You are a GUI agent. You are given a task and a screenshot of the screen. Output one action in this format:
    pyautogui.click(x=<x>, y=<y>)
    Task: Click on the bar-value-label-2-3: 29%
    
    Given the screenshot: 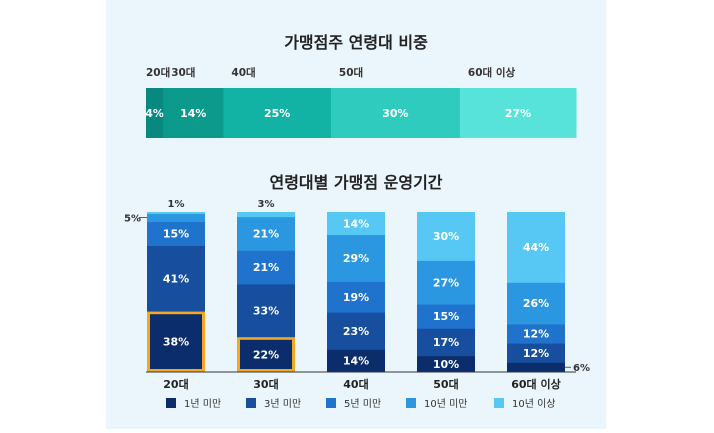 What is the action you would take?
    pyautogui.click(x=356, y=258)
    